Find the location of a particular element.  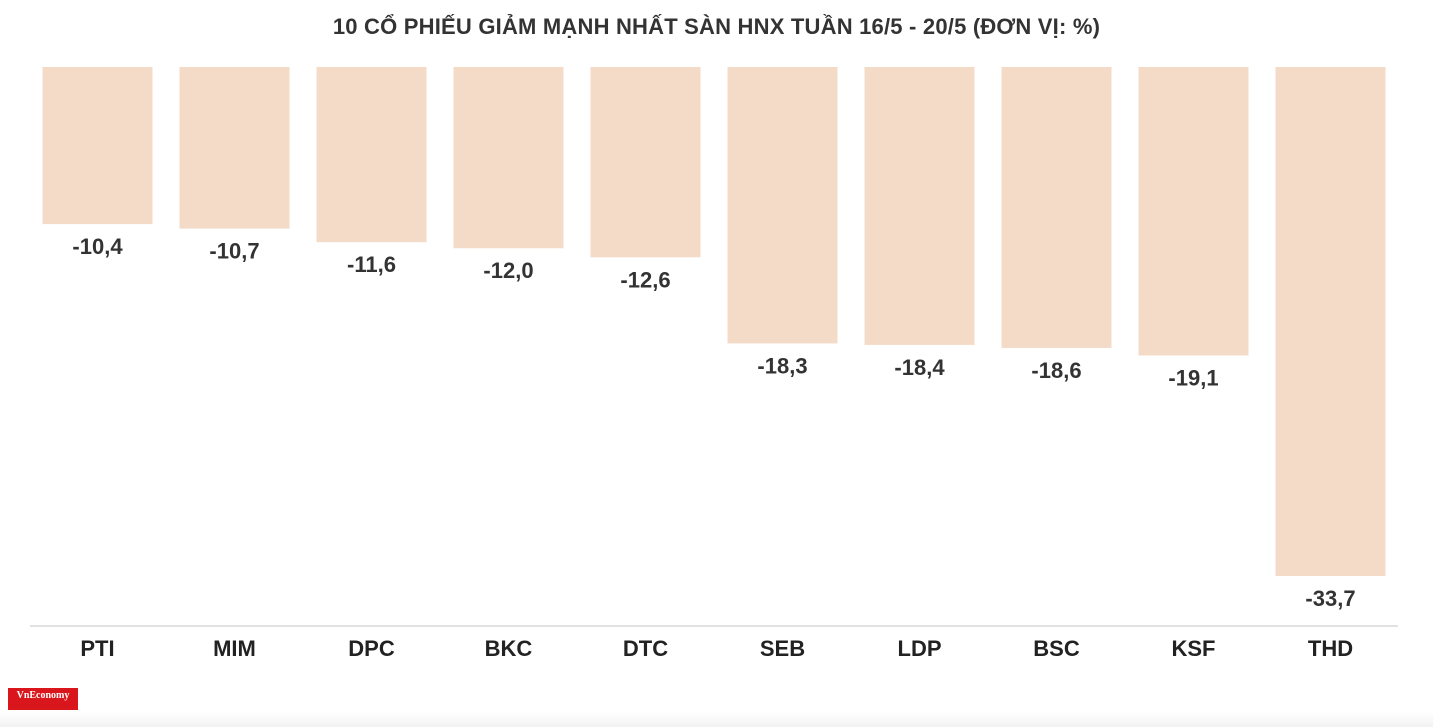

category-label-pti: PTI is located at coordinates (97, 648).